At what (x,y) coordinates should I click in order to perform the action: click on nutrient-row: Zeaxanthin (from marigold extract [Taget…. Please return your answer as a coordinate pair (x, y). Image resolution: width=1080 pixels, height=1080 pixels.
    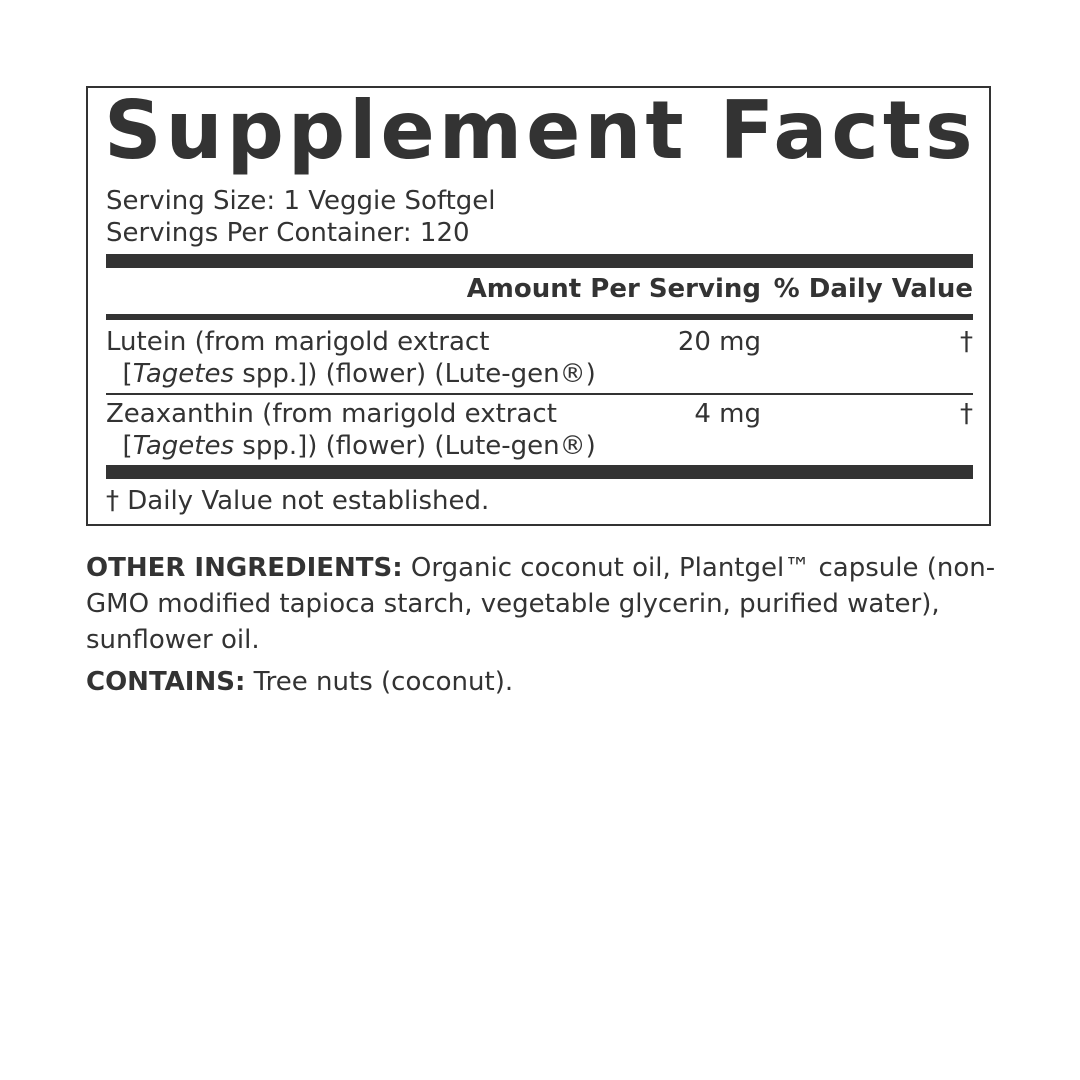
    Looking at the image, I should click on (539, 430).